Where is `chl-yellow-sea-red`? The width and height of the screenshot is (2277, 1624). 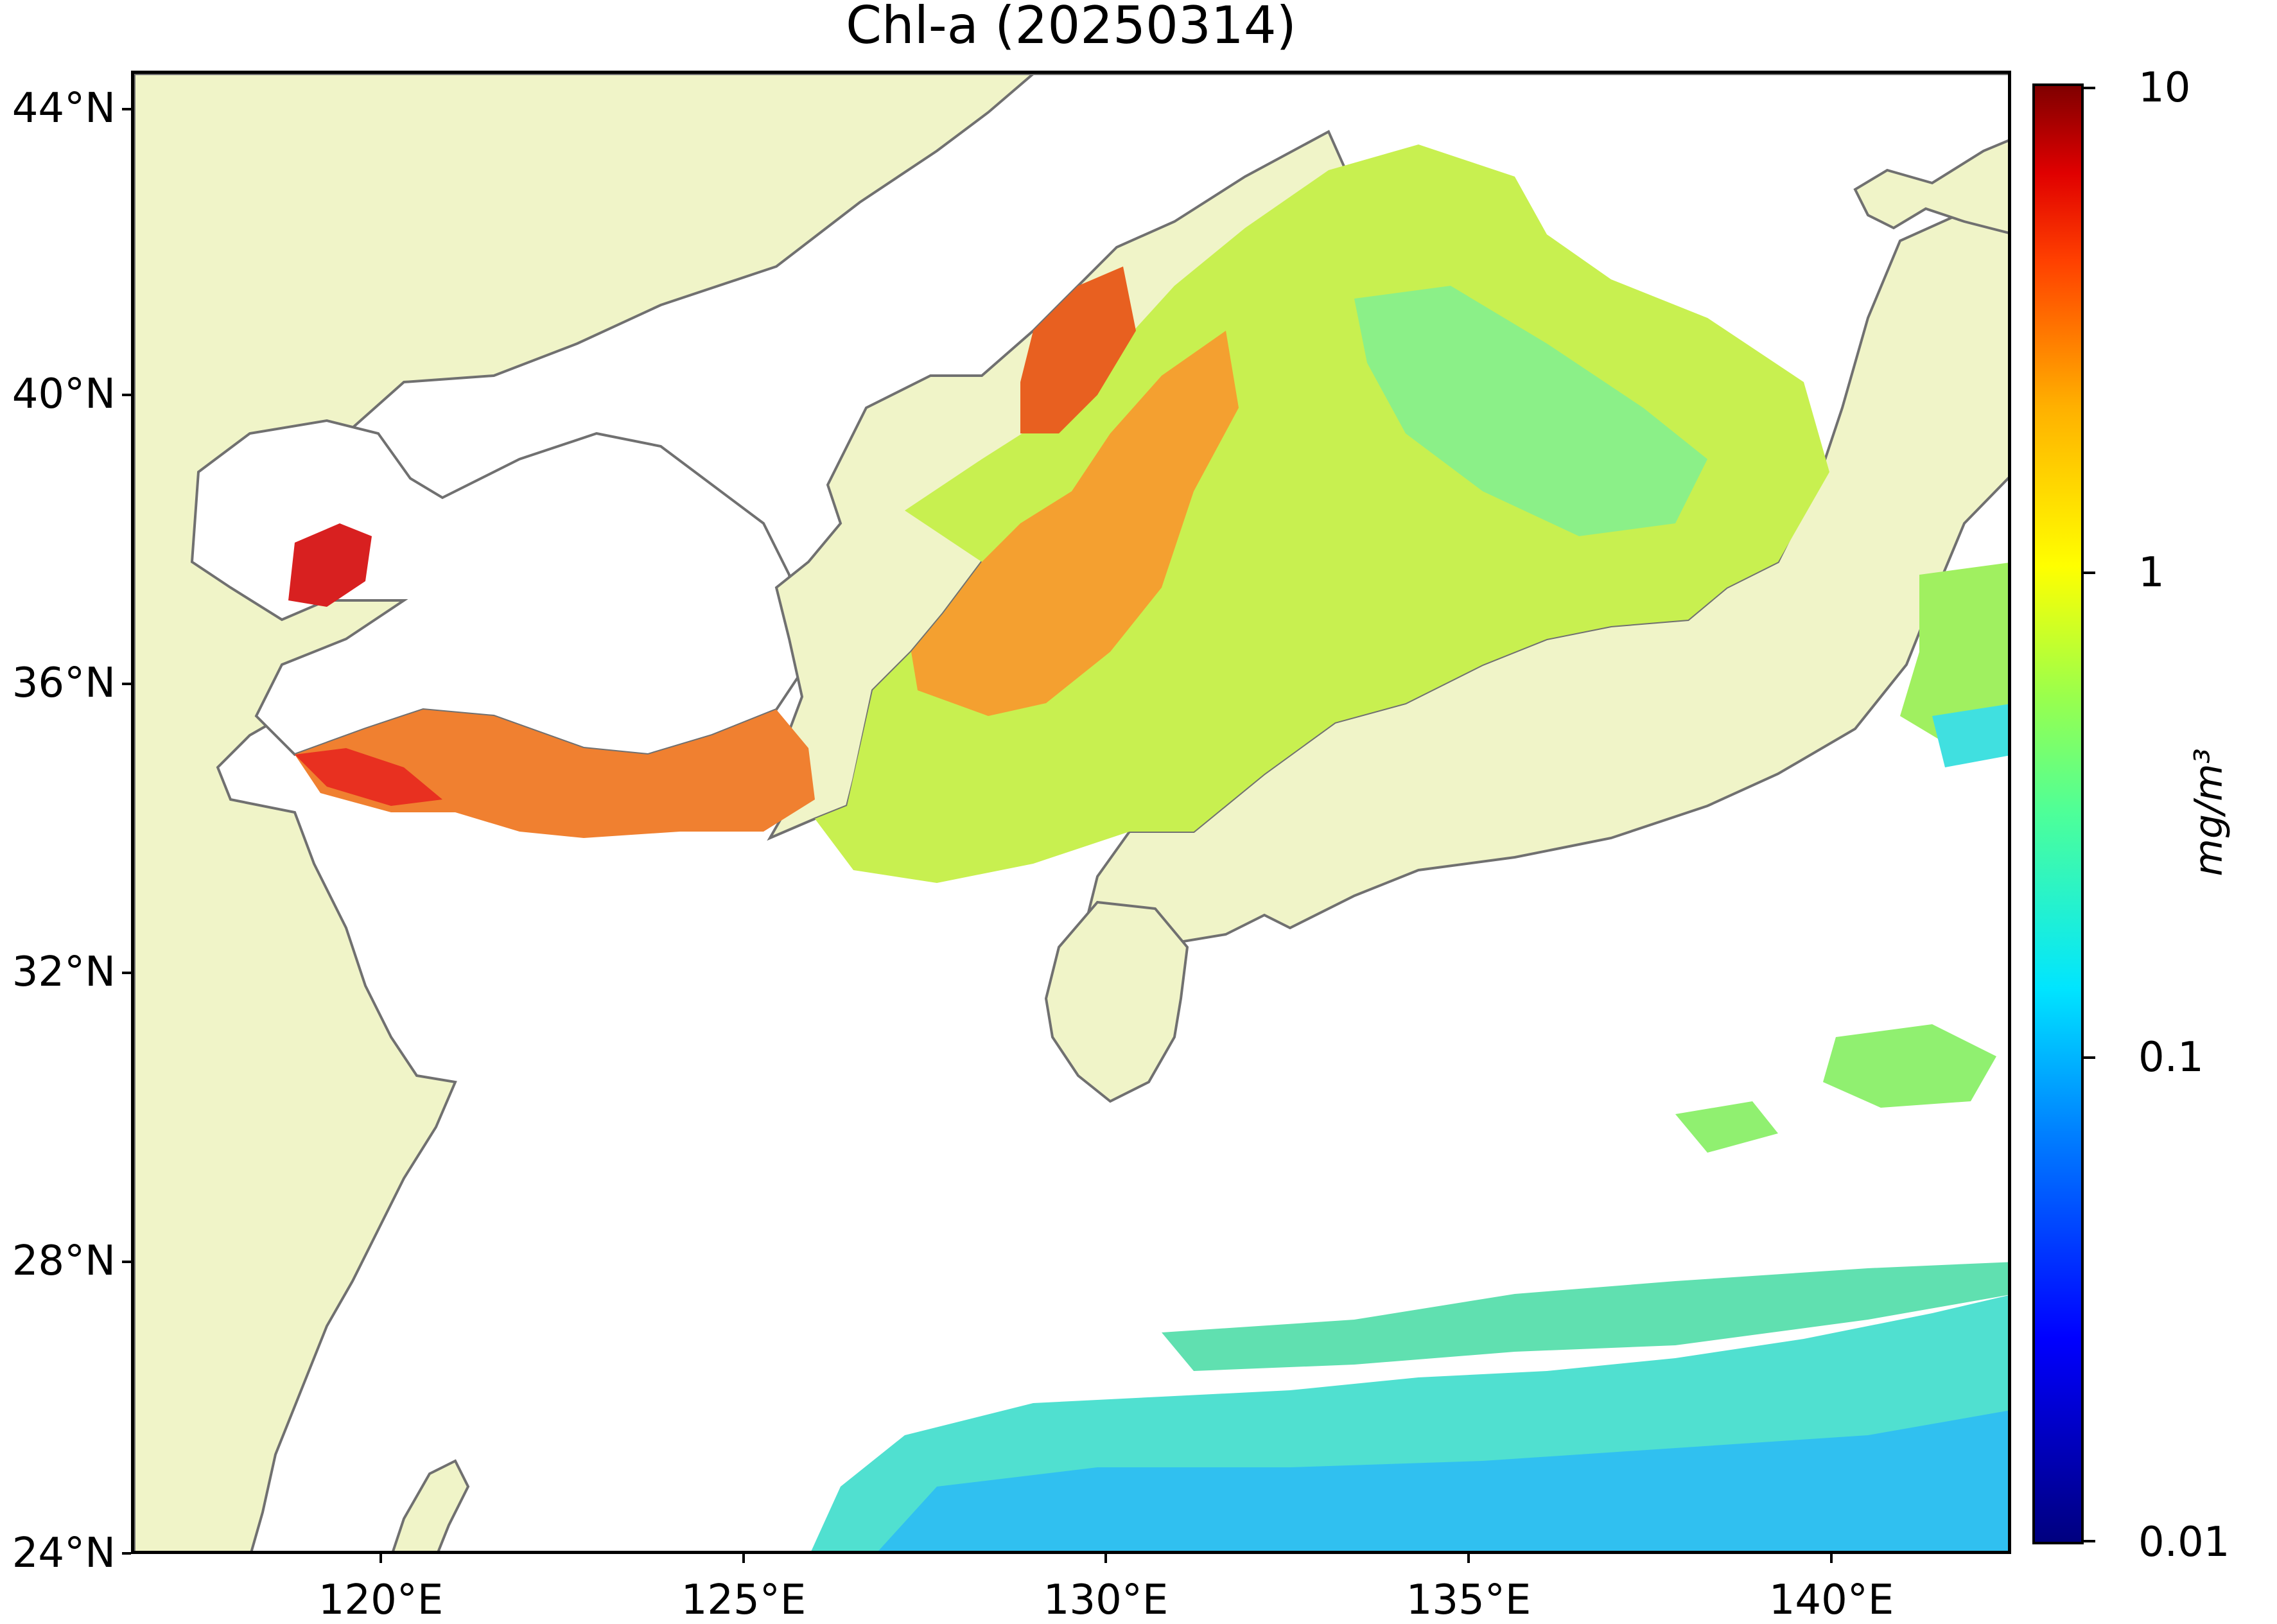 chl-yellow-sea-red is located at coordinates (368, 777).